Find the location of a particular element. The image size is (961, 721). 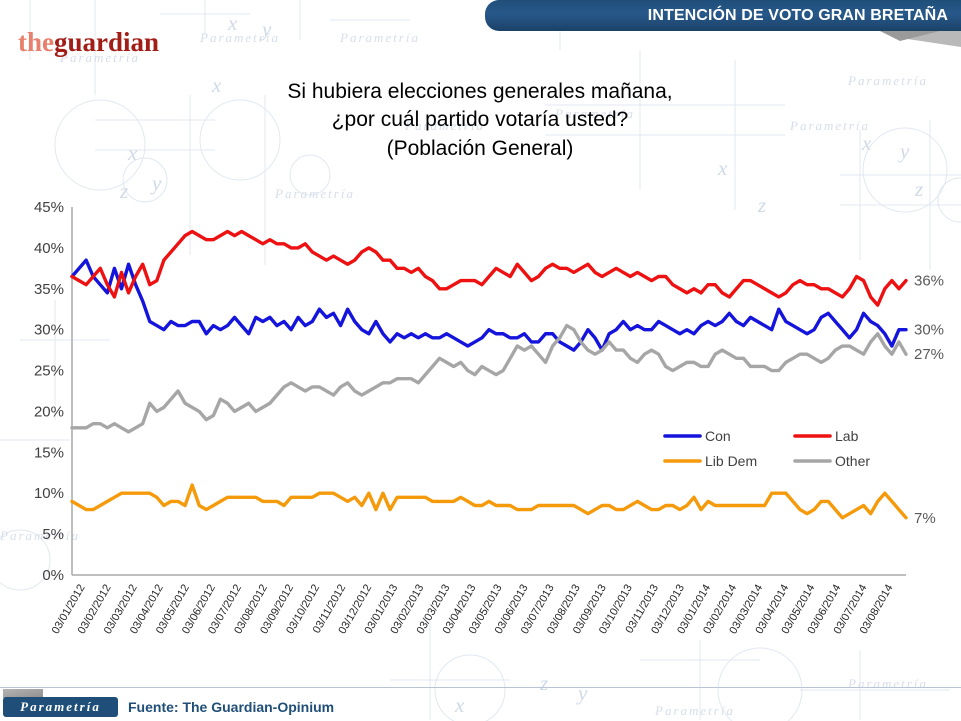

y-axis-tick: 40% is located at coordinates (49, 248).